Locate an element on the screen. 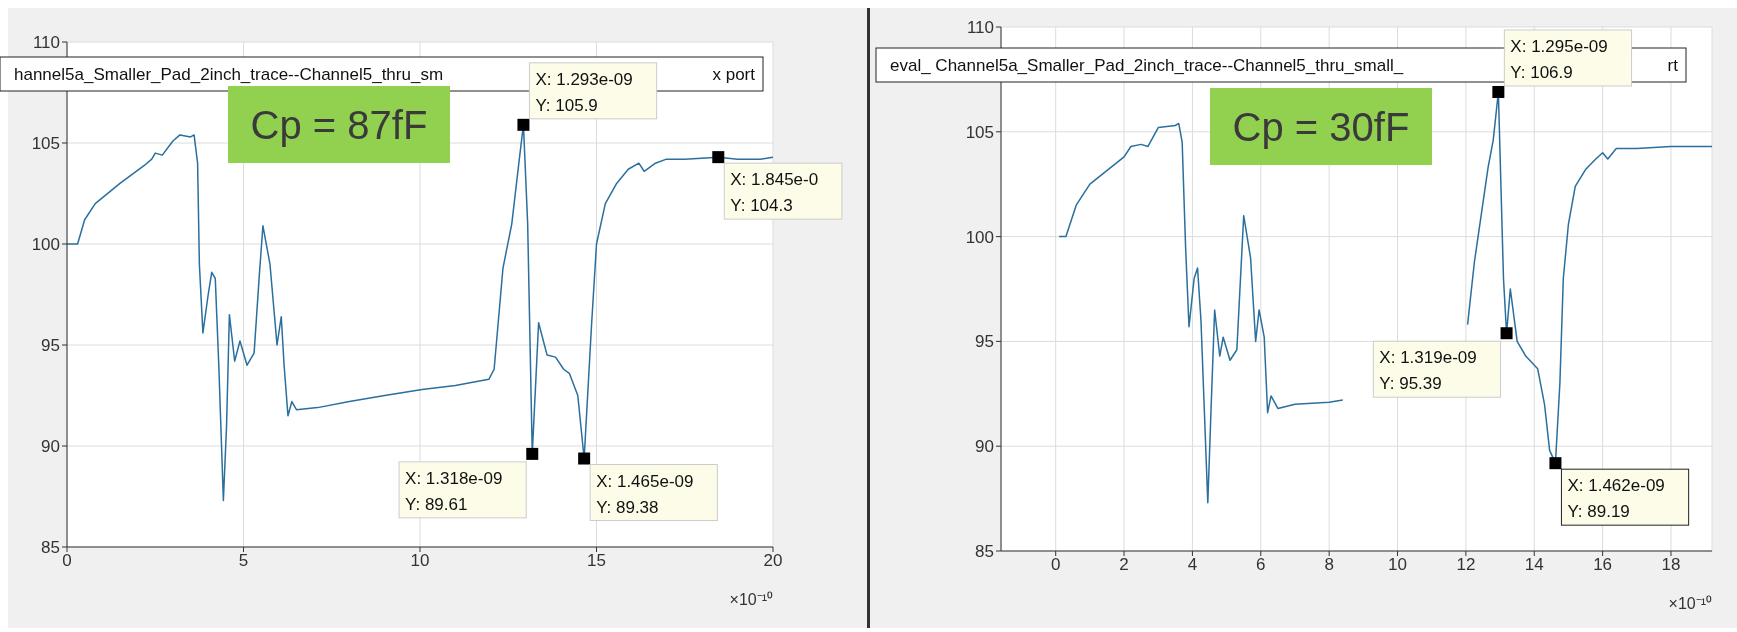  callout: X: 1.293e-09 Y: 105.9 is located at coordinates (587, 96).